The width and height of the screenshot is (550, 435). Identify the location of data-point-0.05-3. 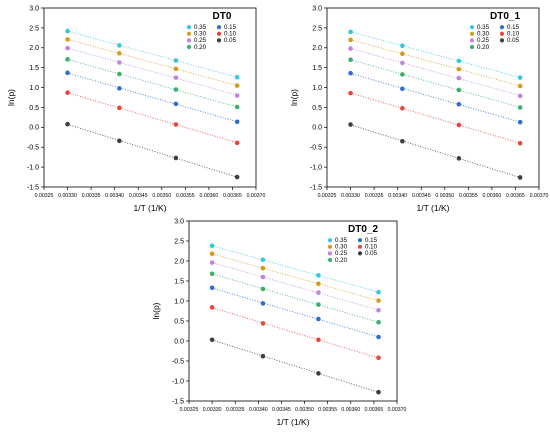
(237, 177).